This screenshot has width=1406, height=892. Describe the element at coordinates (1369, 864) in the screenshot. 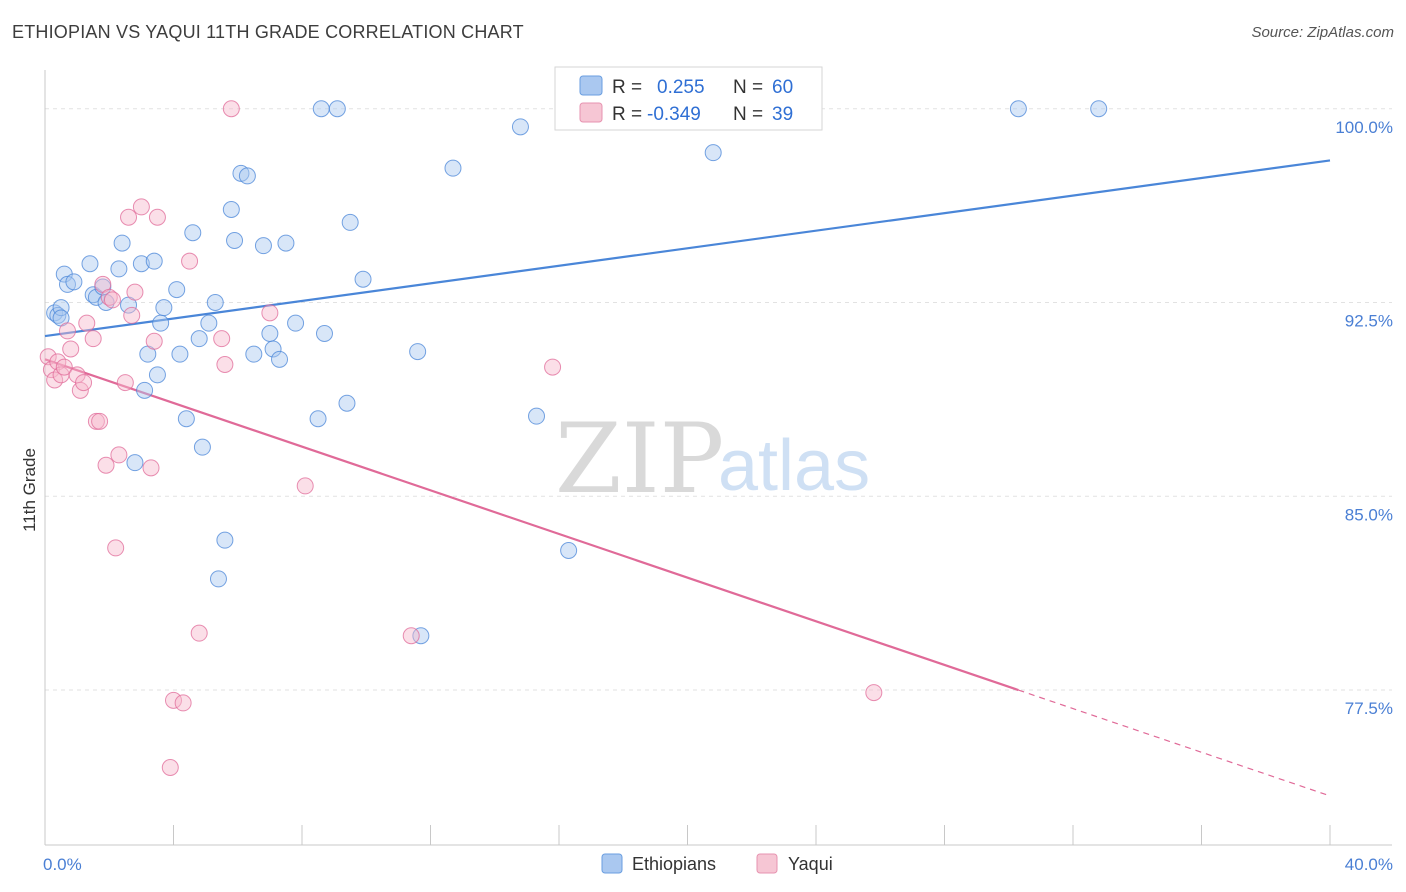

I see `x-tick-label-max: 40.0%` at that location.